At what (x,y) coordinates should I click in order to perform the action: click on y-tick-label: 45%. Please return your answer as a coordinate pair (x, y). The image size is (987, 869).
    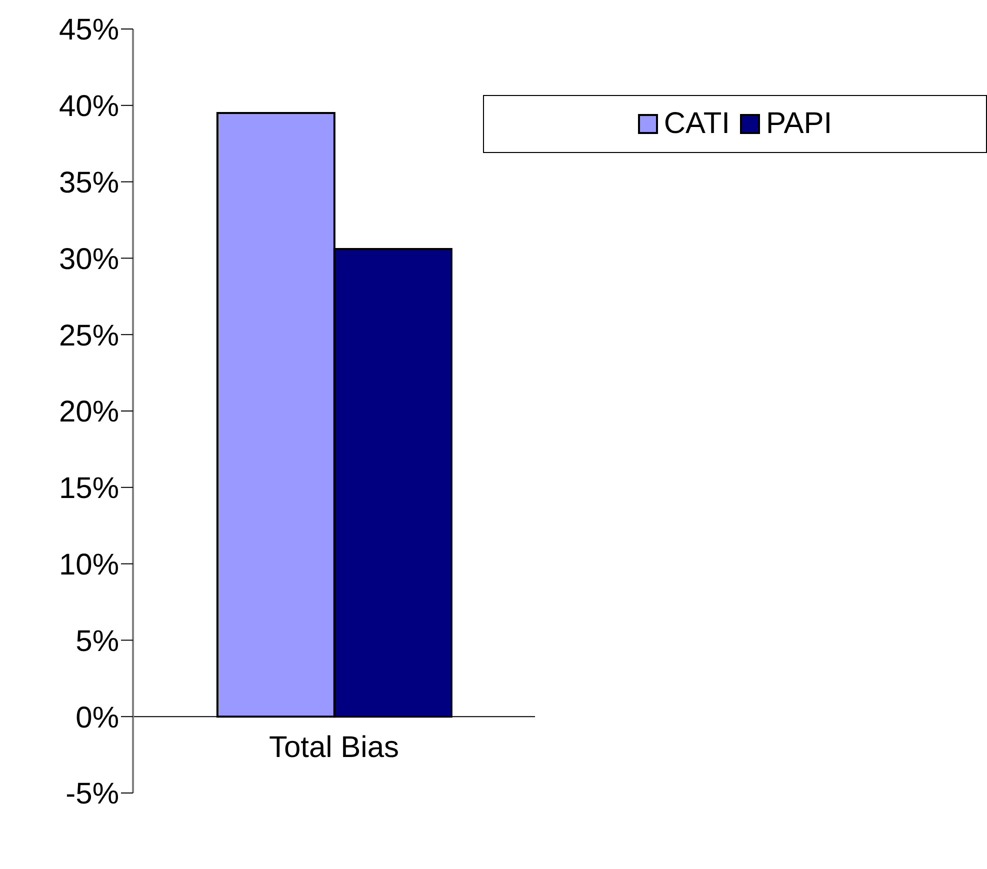
    Looking at the image, I should click on (88, 30).